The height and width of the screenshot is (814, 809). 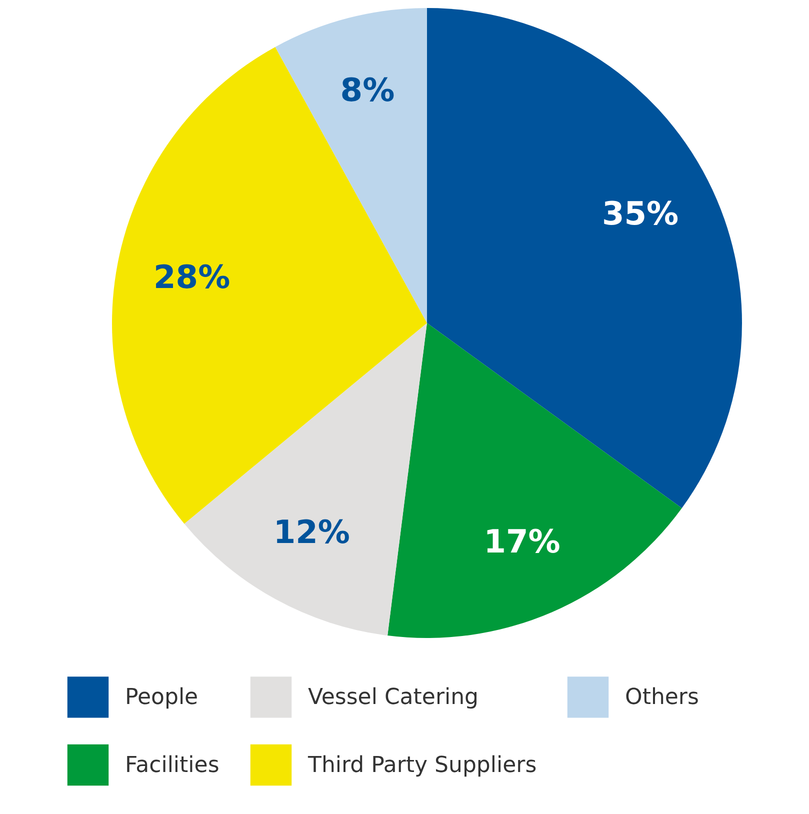 What do you see at coordinates (662, 697) in the screenshot?
I see `legend-label: Others` at bounding box center [662, 697].